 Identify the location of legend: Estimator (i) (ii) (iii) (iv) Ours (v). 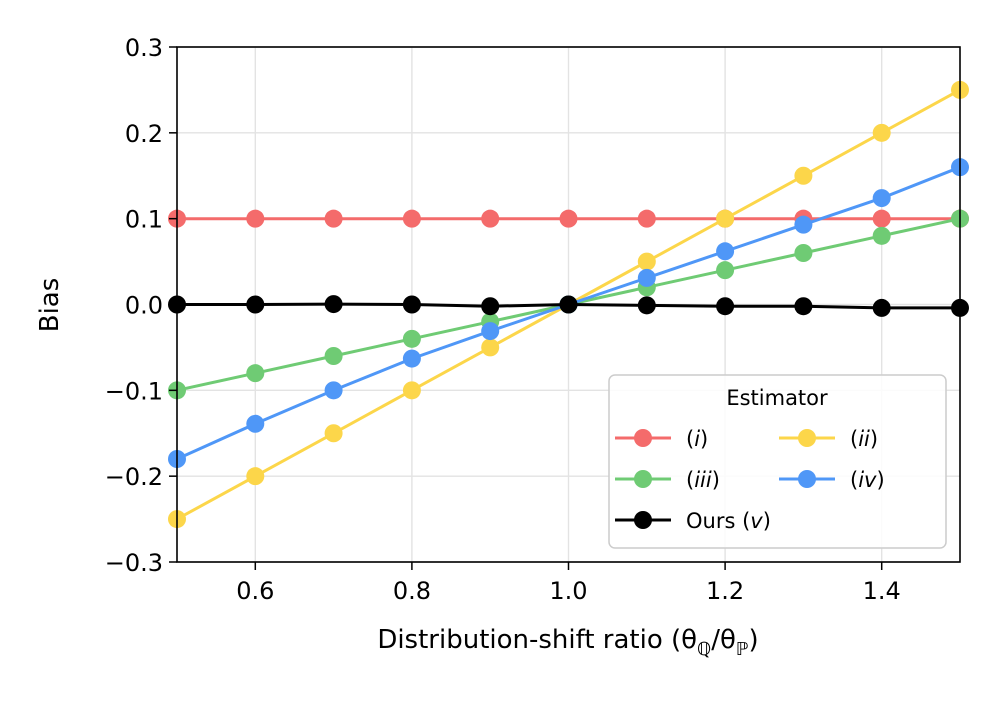
(777, 461).